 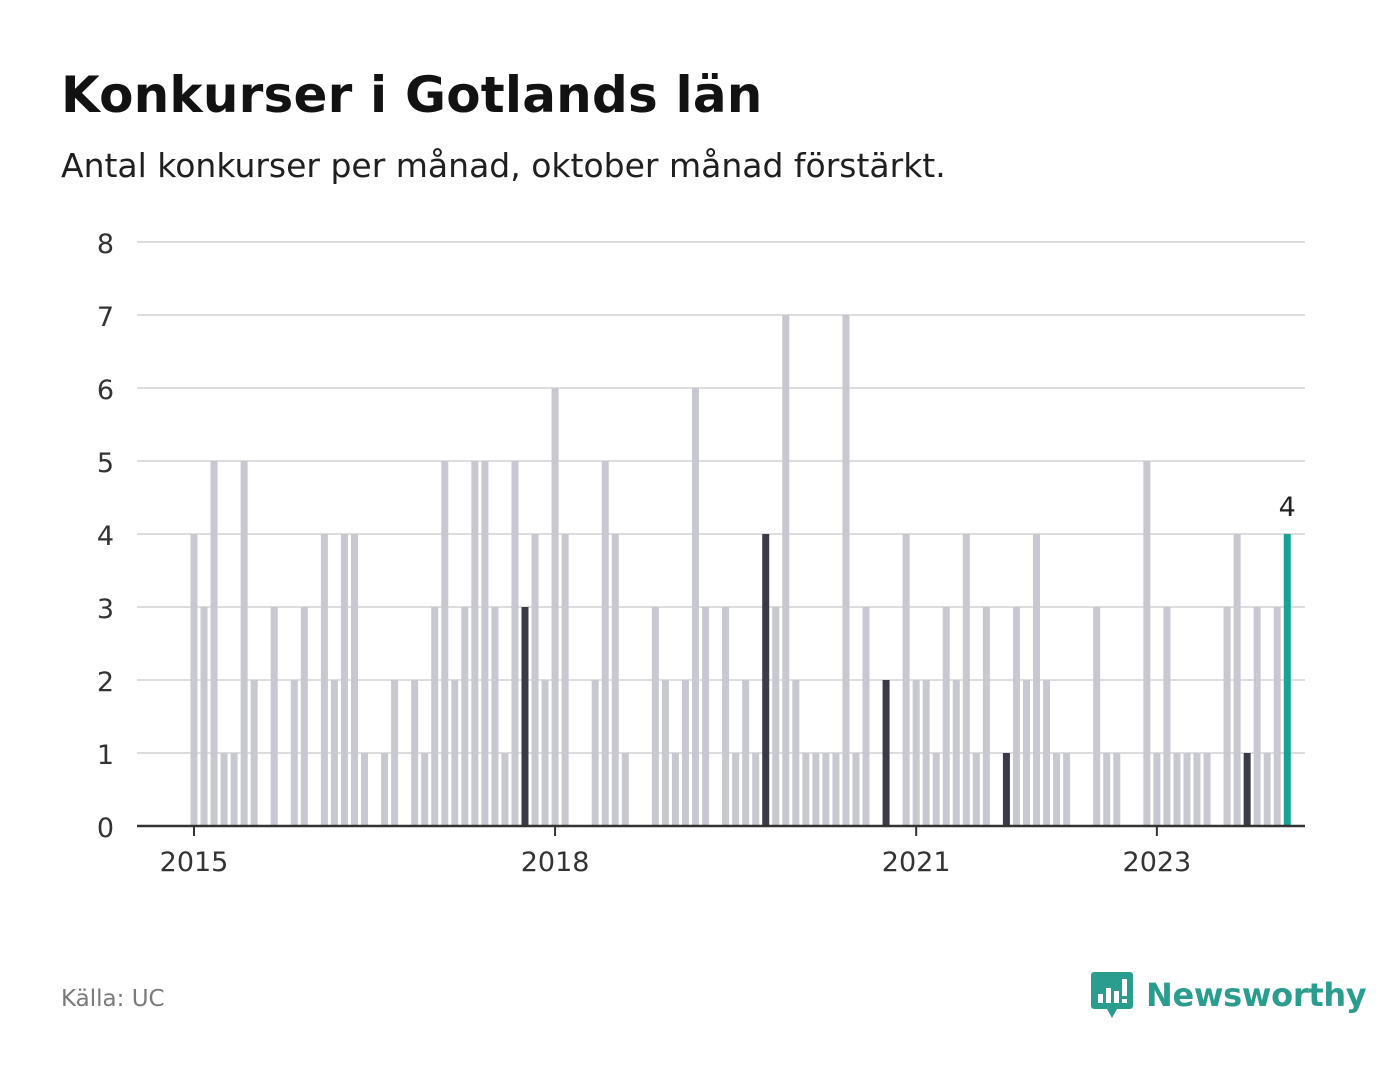 What do you see at coordinates (105, 828) in the screenshot?
I see `y-tick-label: 0` at bounding box center [105, 828].